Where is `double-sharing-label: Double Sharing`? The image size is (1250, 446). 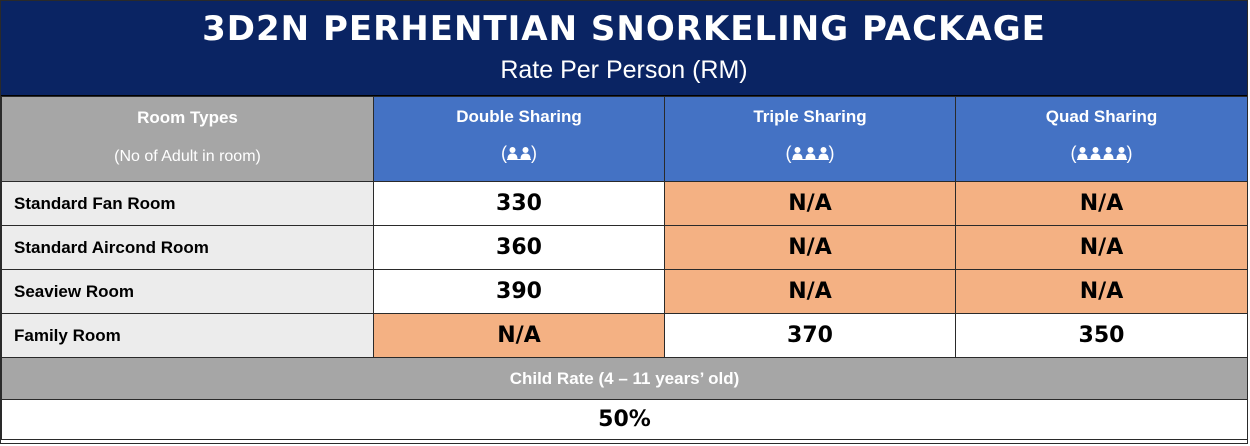 double-sharing-label: Double Sharing is located at coordinates (519, 116).